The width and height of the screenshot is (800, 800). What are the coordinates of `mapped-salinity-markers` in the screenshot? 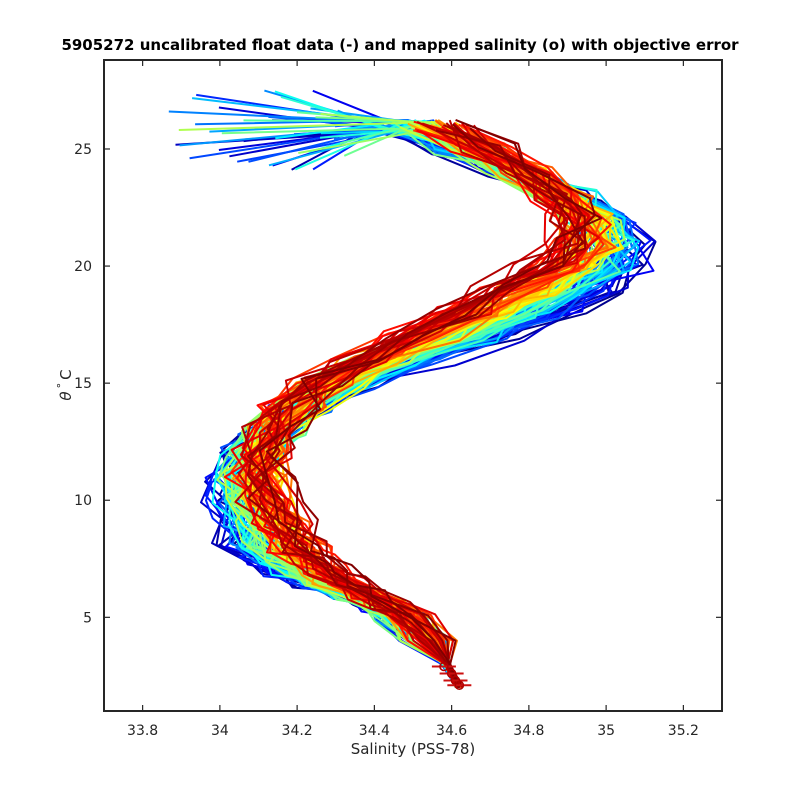 It's located at (451, 675).